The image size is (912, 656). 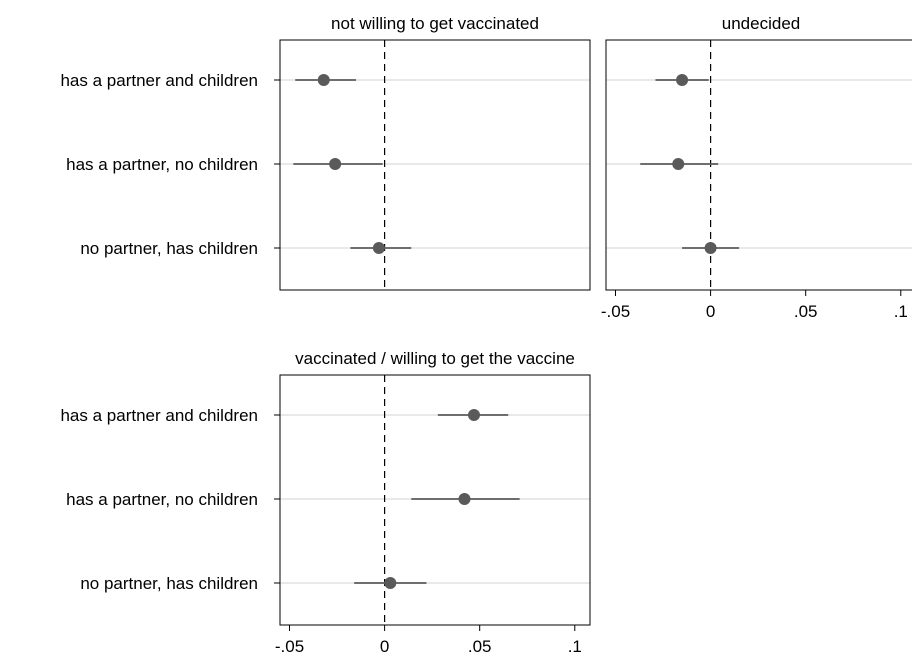 I want to click on panel-title: undecided, so click(x=761, y=23).